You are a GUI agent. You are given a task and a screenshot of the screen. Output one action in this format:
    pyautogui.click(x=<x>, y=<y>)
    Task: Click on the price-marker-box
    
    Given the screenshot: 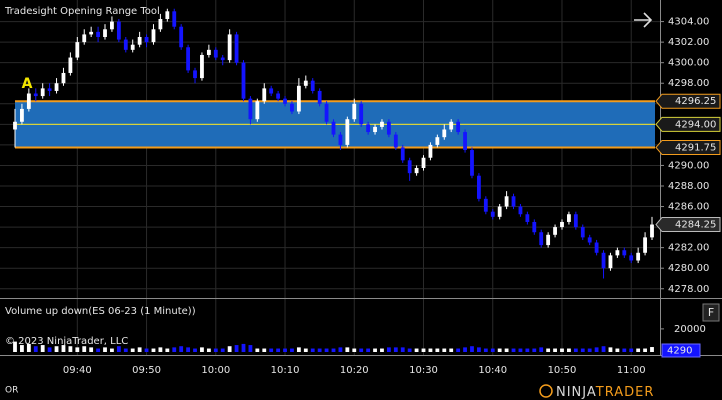 What is the action you would take?
    pyautogui.click(x=688, y=124)
    